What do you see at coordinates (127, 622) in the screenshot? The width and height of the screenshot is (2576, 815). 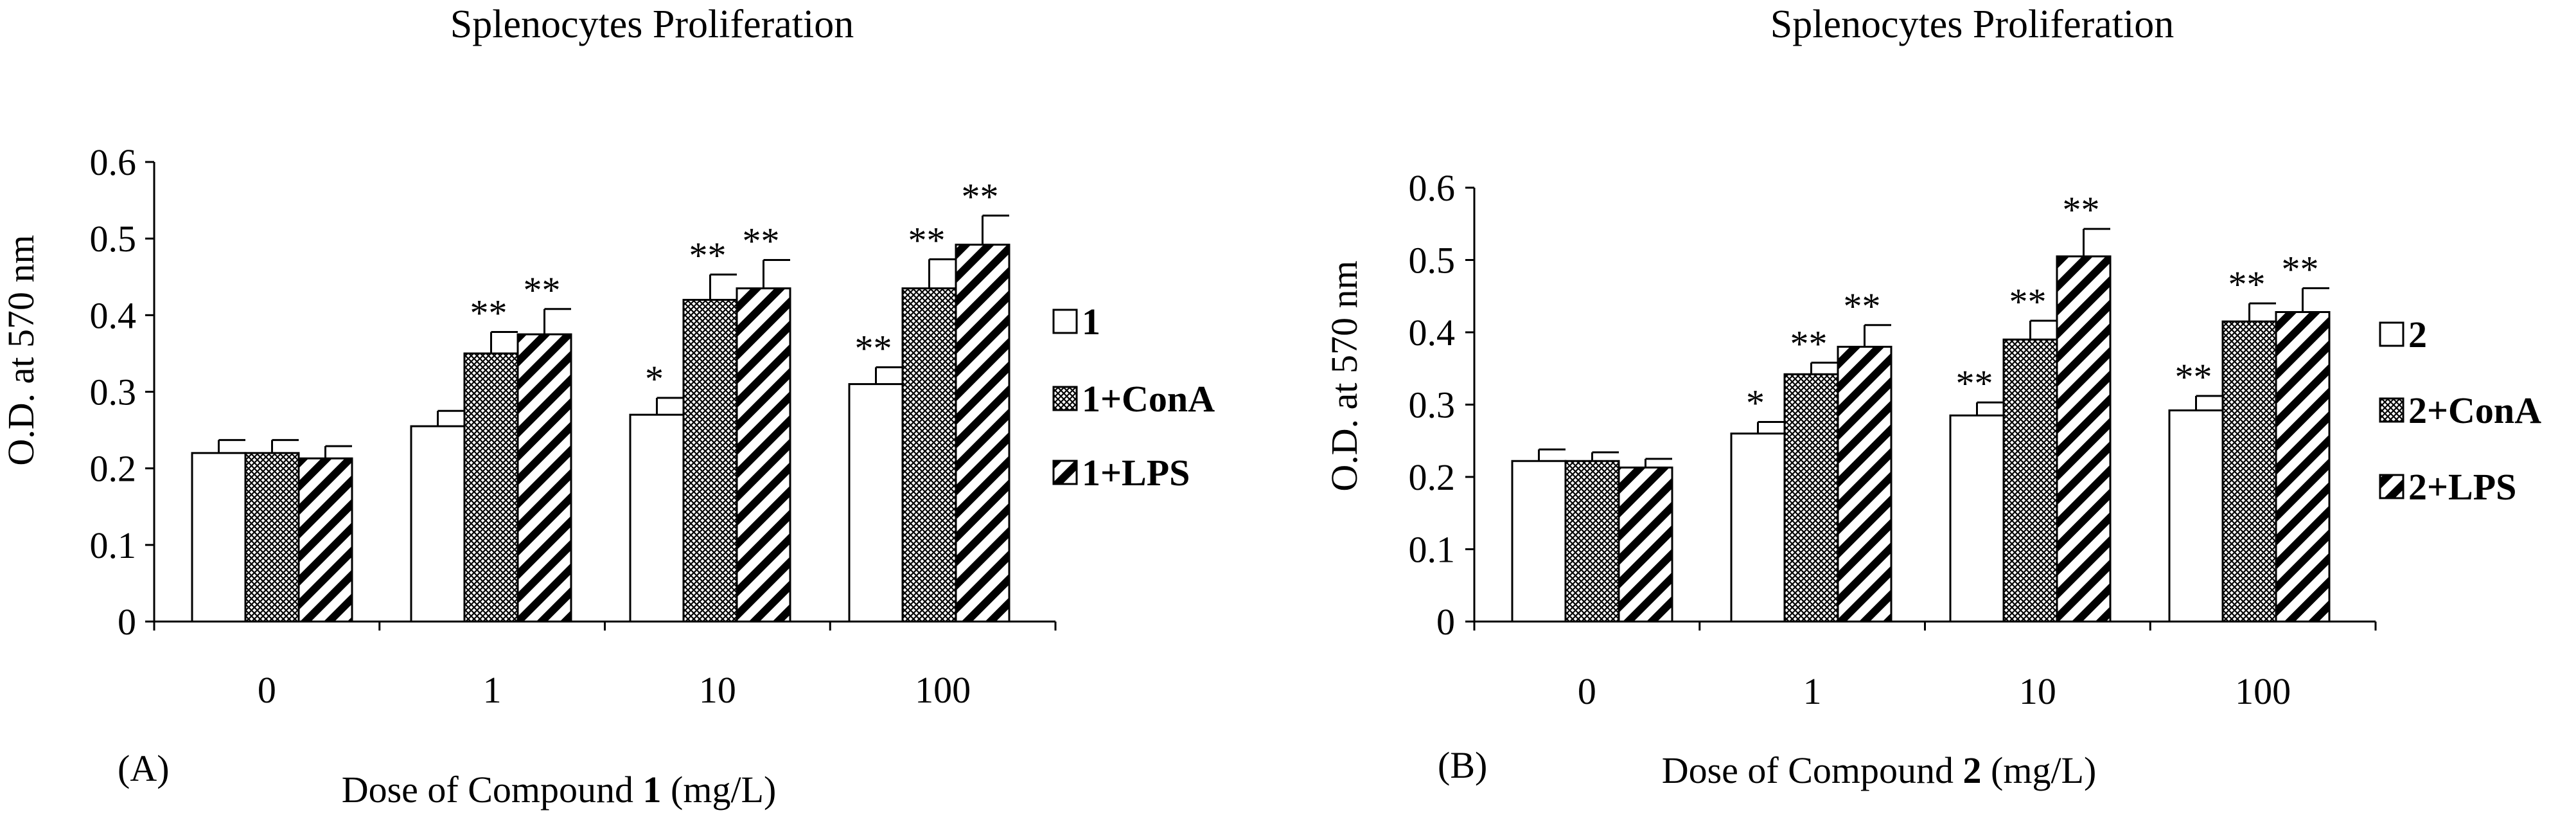 I see `panel-a-y-tick-label: 0` at bounding box center [127, 622].